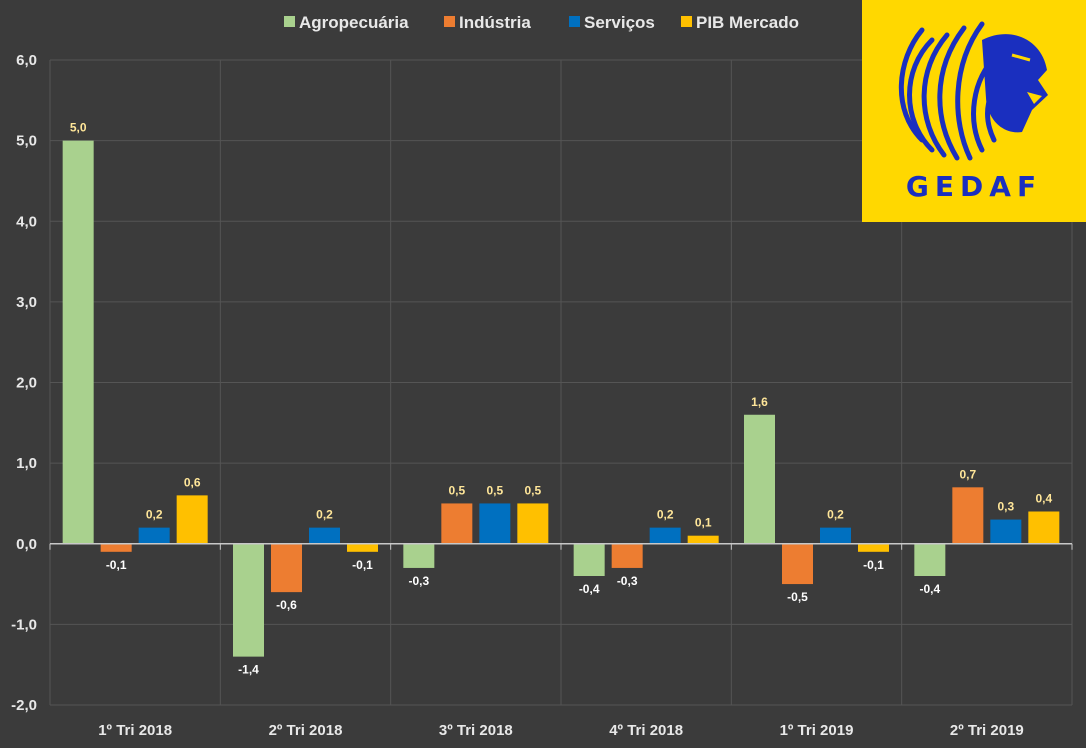 This screenshot has width=1086, height=748. What do you see at coordinates (306, 730) in the screenshot?
I see `x-tick-label: 2º Tri 2018` at bounding box center [306, 730].